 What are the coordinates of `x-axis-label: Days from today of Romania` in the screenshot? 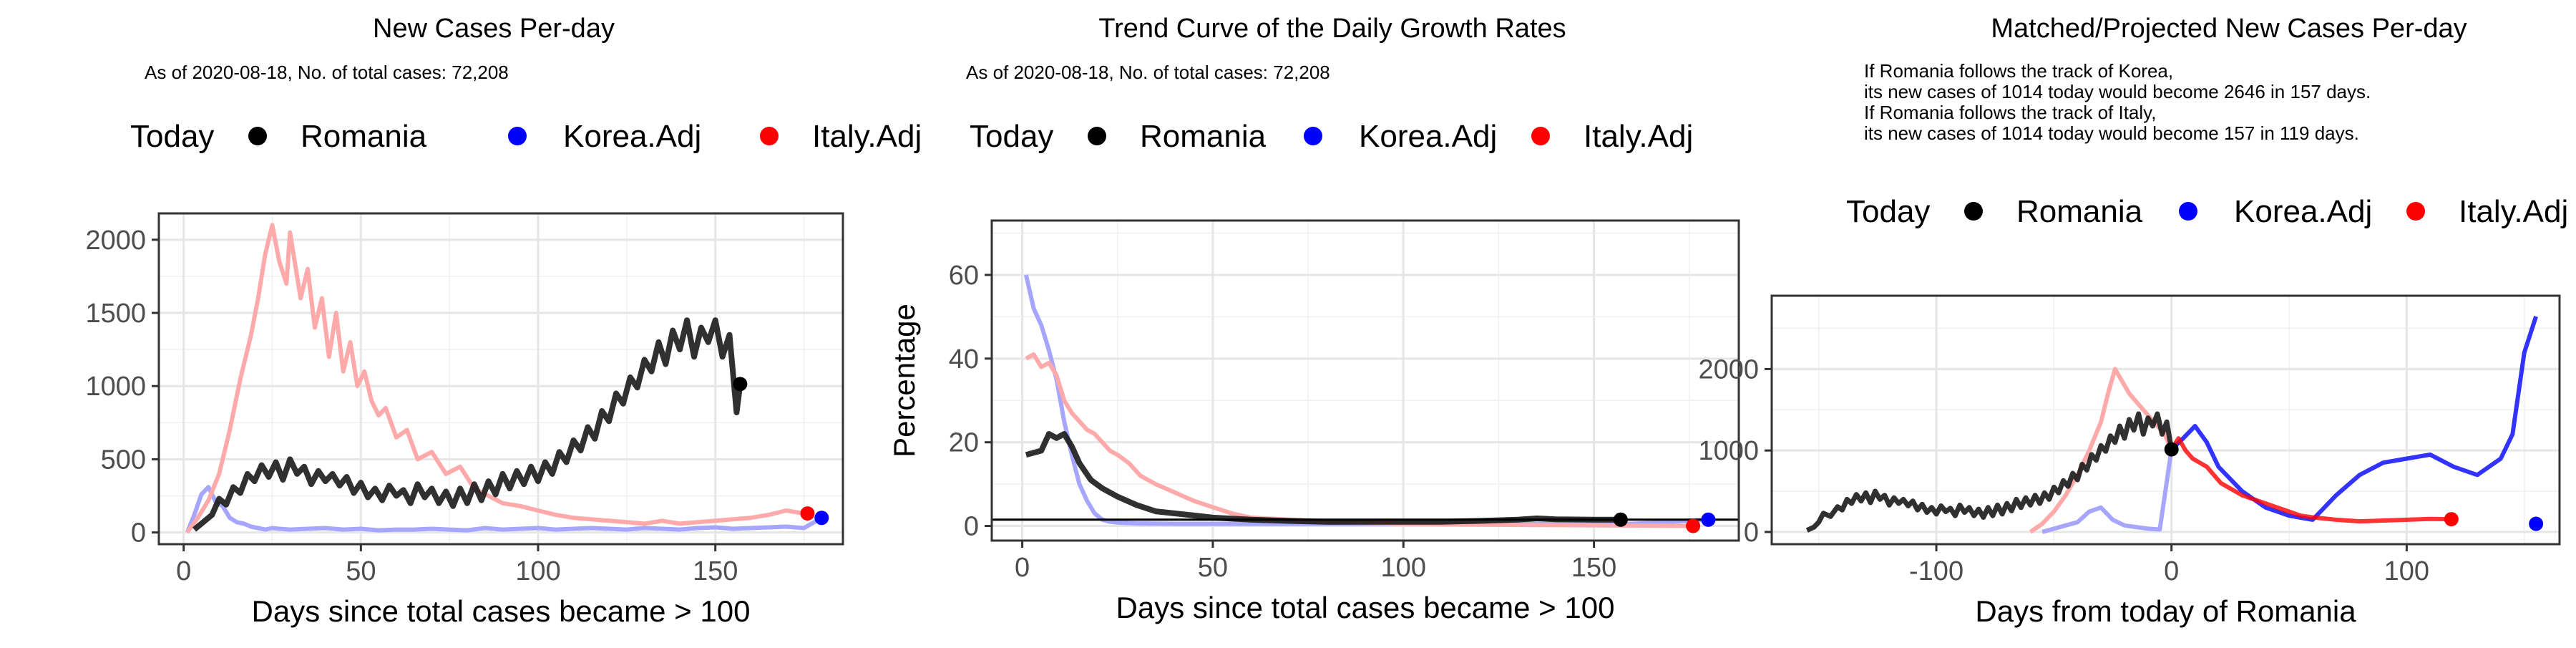 It's located at (2165, 611).